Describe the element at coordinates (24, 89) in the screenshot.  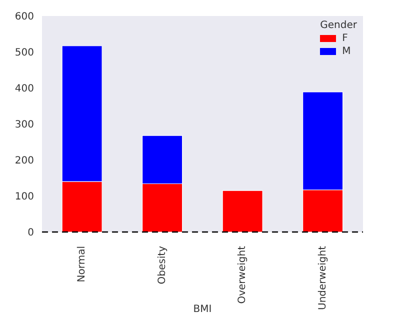
I see `y-tick-label: 400` at that location.